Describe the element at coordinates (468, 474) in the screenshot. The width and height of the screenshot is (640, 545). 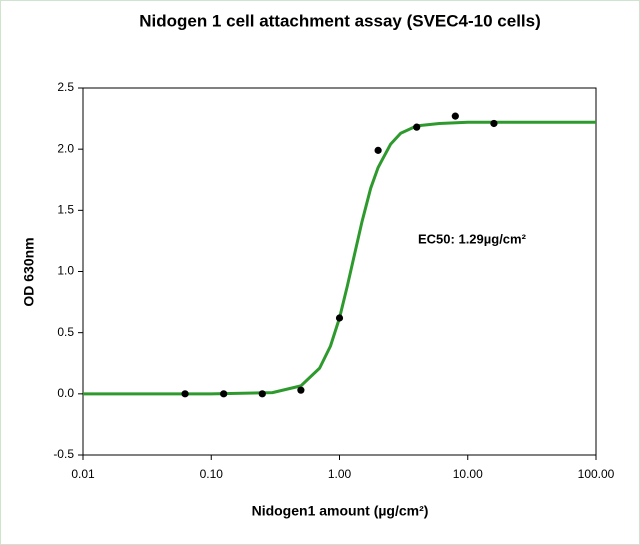
I see `x-tick-label: 10.00` at that location.